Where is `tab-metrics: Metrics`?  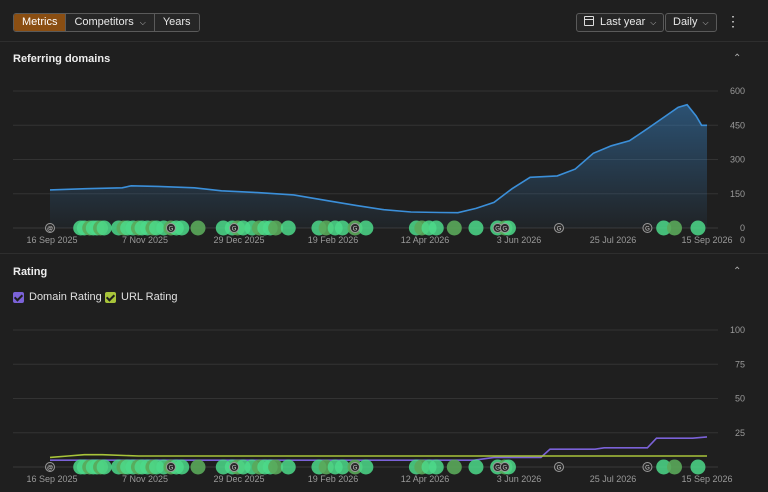
tab-metrics: Metrics is located at coordinates (40, 22).